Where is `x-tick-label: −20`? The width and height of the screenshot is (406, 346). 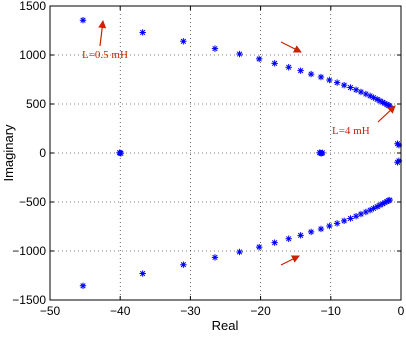
x-tick-label: −20 is located at coordinates (260, 311).